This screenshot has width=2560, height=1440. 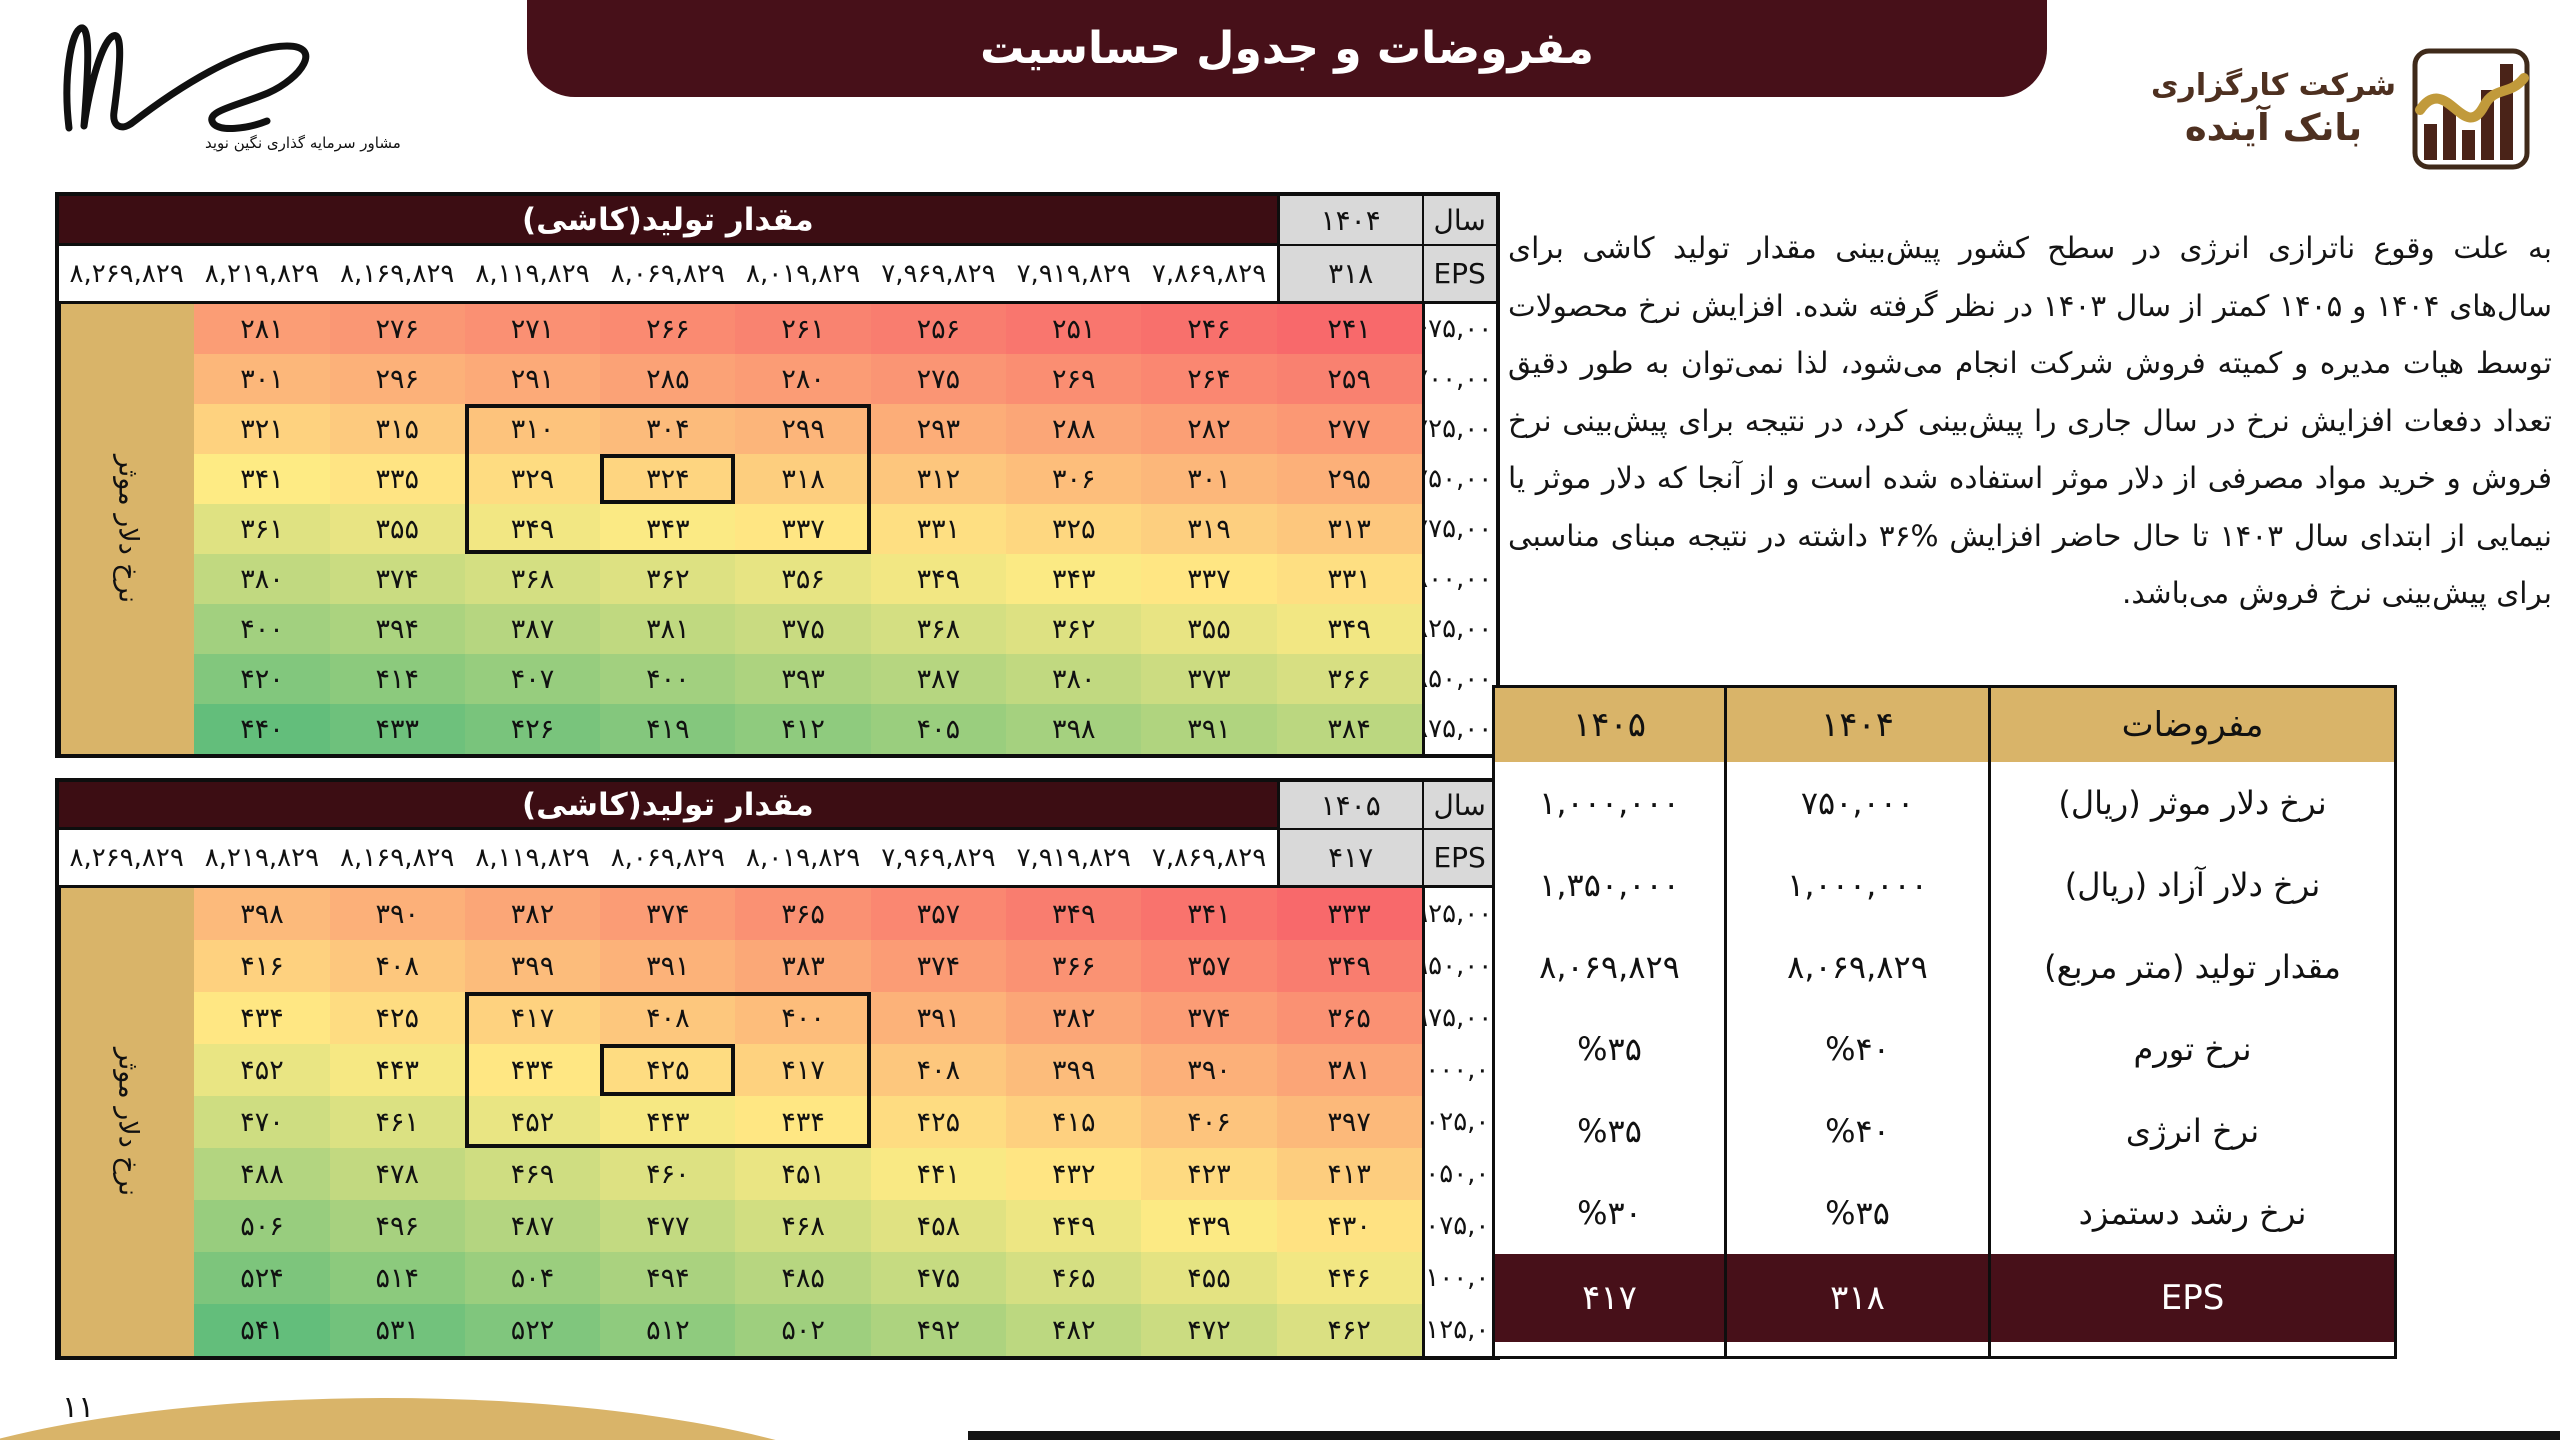 I want to click on heatmap-cell: ۴۸۵, so click(x=803, y=1278).